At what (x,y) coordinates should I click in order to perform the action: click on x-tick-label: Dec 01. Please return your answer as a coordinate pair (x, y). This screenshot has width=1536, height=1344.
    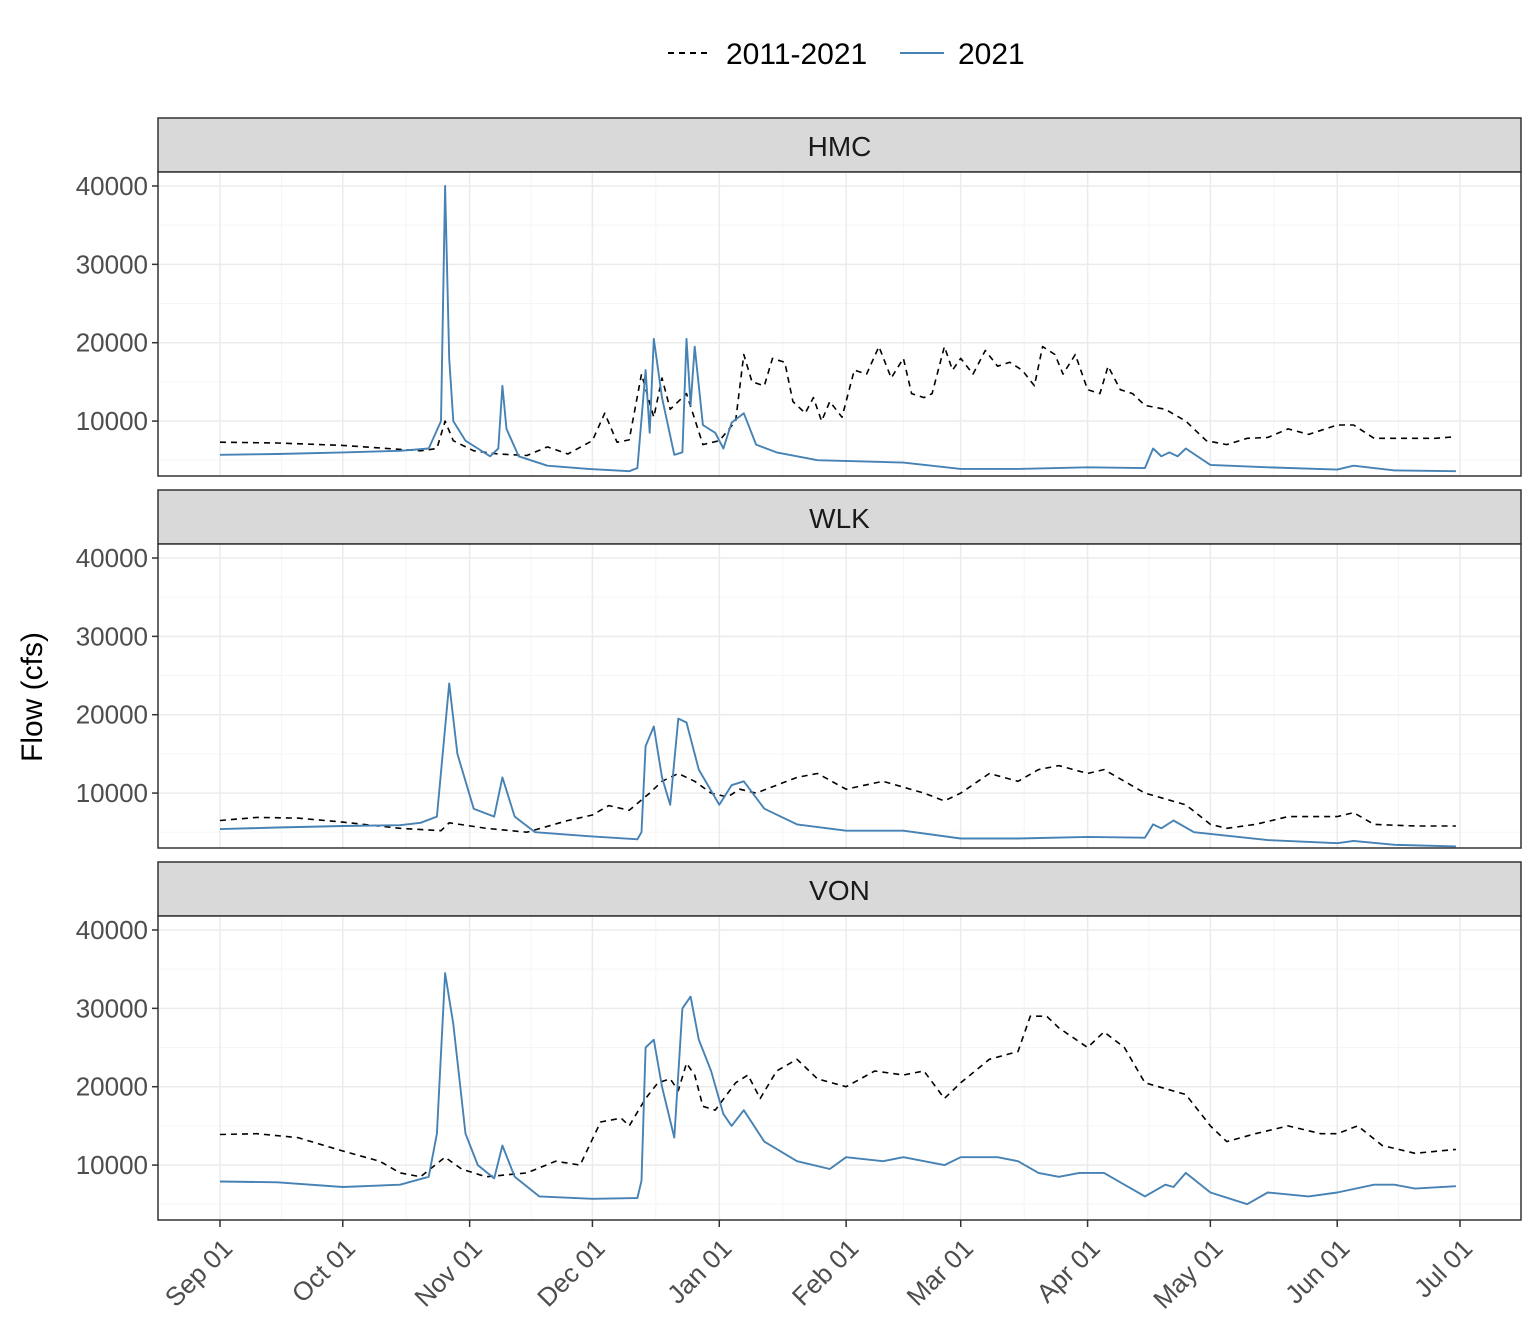
    Looking at the image, I should click on (570, 1272).